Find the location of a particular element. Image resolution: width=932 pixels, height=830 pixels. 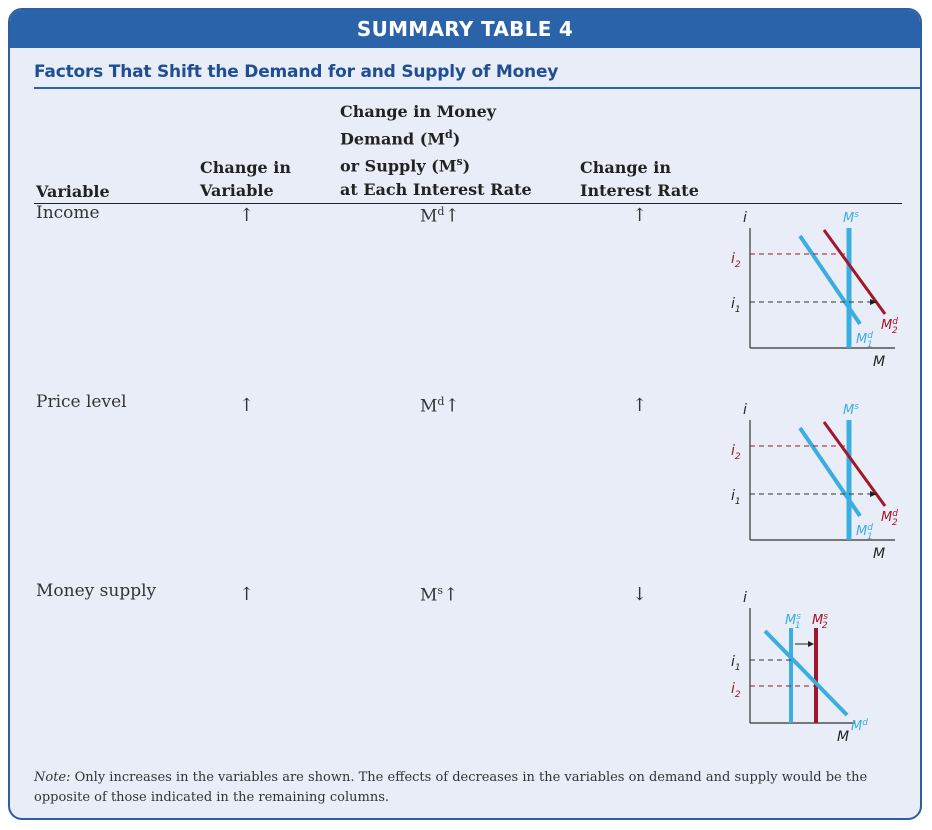

header-change-in-variable-line2: Variable is located at coordinates (237, 190).